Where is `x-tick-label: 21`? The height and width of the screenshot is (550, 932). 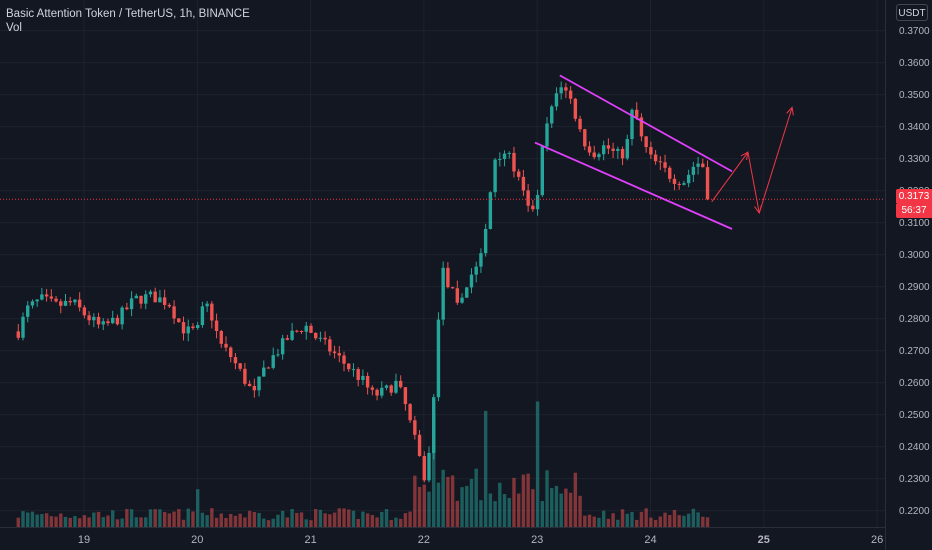 x-tick-label: 21 is located at coordinates (310, 540).